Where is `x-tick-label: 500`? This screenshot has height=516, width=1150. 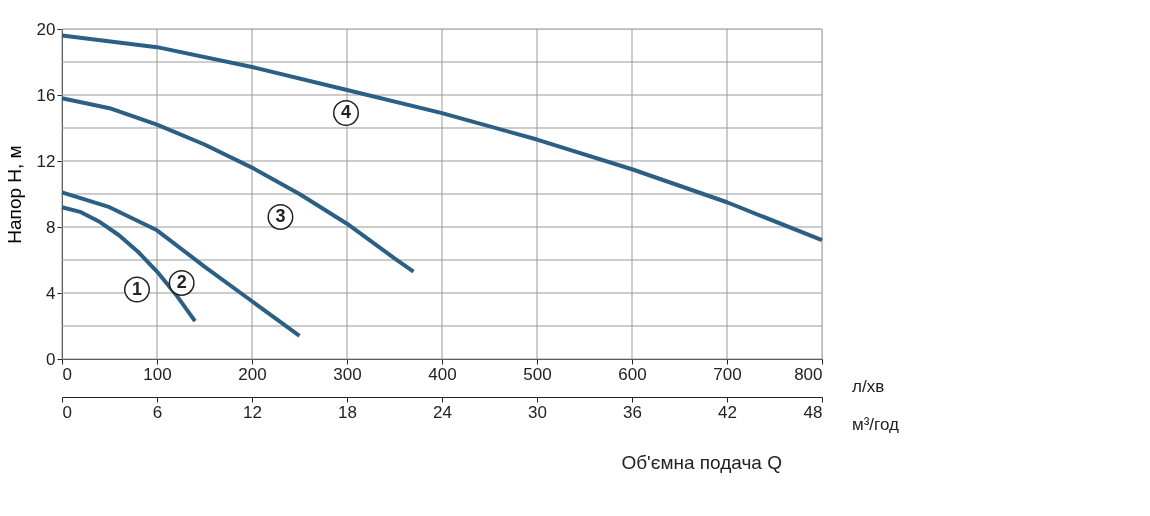 x-tick-label: 500 is located at coordinates (537, 374).